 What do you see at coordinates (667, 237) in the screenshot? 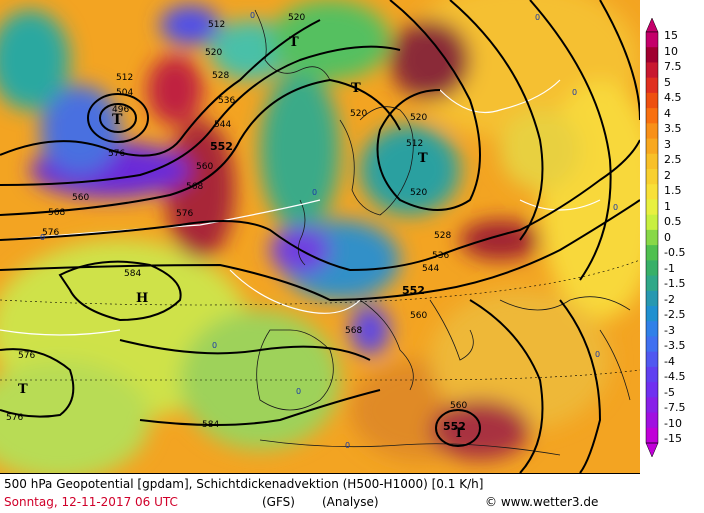
I see `colorbar-tick-label: 0` at bounding box center [667, 237].